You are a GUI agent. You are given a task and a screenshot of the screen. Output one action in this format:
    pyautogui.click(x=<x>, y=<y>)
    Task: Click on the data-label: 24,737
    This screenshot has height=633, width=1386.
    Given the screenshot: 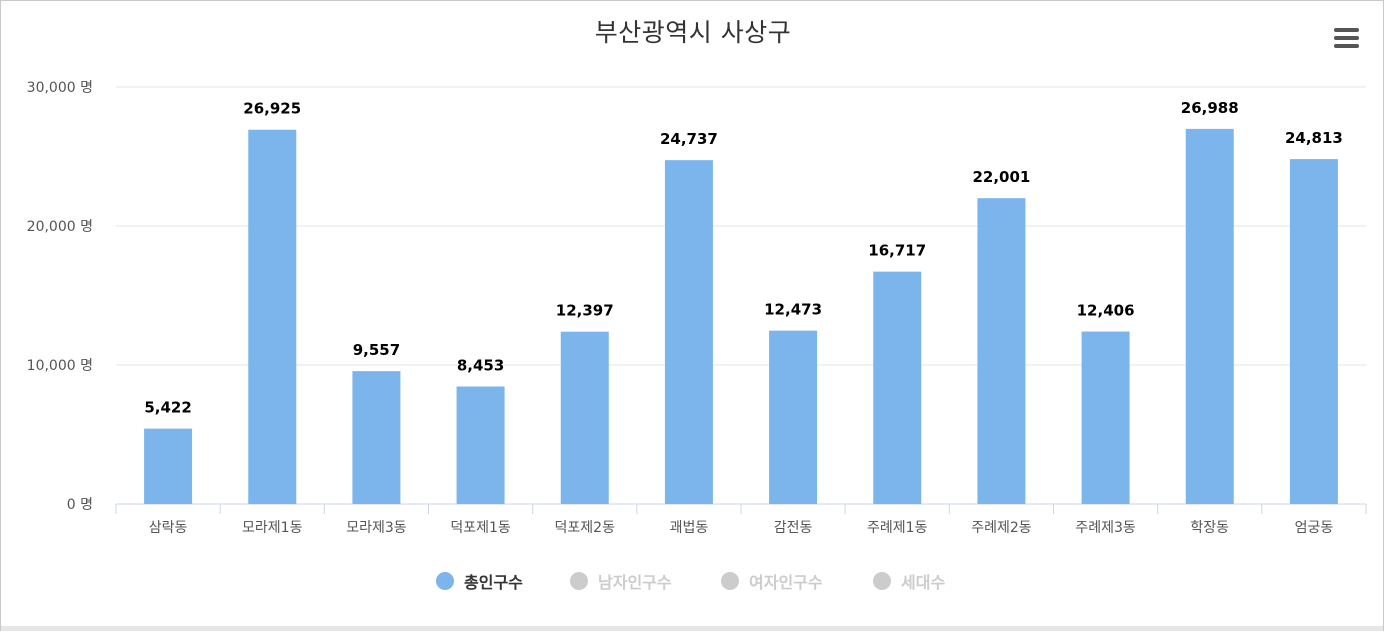 What is the action you would take?
    pyautogui.click(x=689, y=139)
    